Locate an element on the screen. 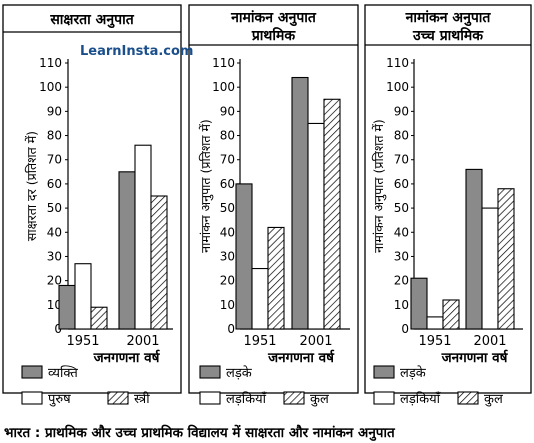 The height and width of the screenshot is (443, 534). chart-subtitle: प्राथमिक is located at coordinates (274, 35).